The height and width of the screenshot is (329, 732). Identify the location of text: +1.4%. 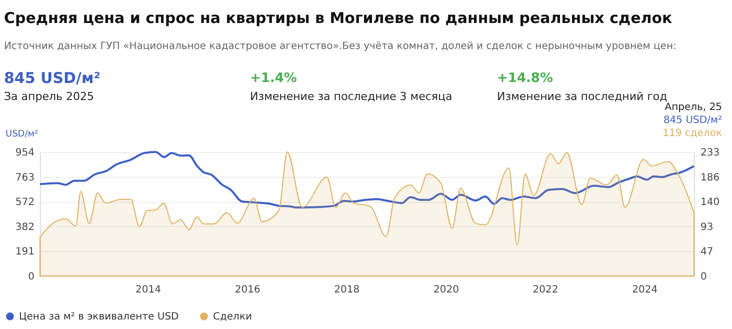
(273, 78).